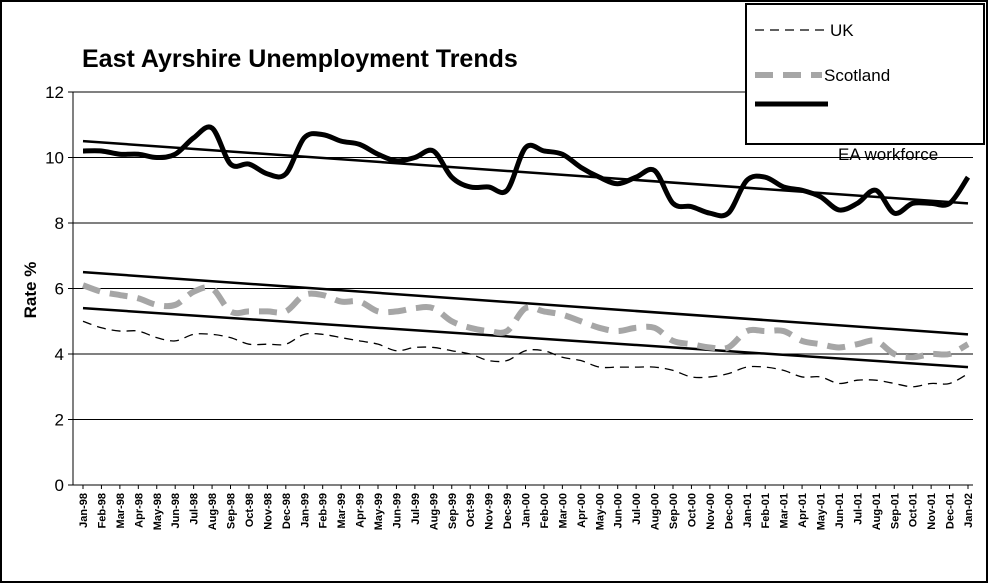  I want to click on legend-label: Scotland, so click(857, 75).